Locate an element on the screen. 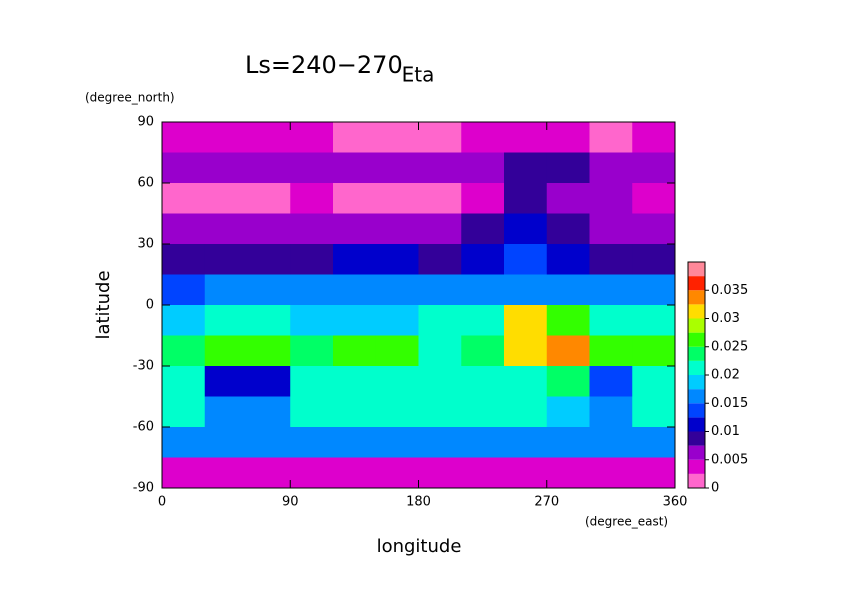  y-tick-label: 0 is located at coordinates (150, 305).